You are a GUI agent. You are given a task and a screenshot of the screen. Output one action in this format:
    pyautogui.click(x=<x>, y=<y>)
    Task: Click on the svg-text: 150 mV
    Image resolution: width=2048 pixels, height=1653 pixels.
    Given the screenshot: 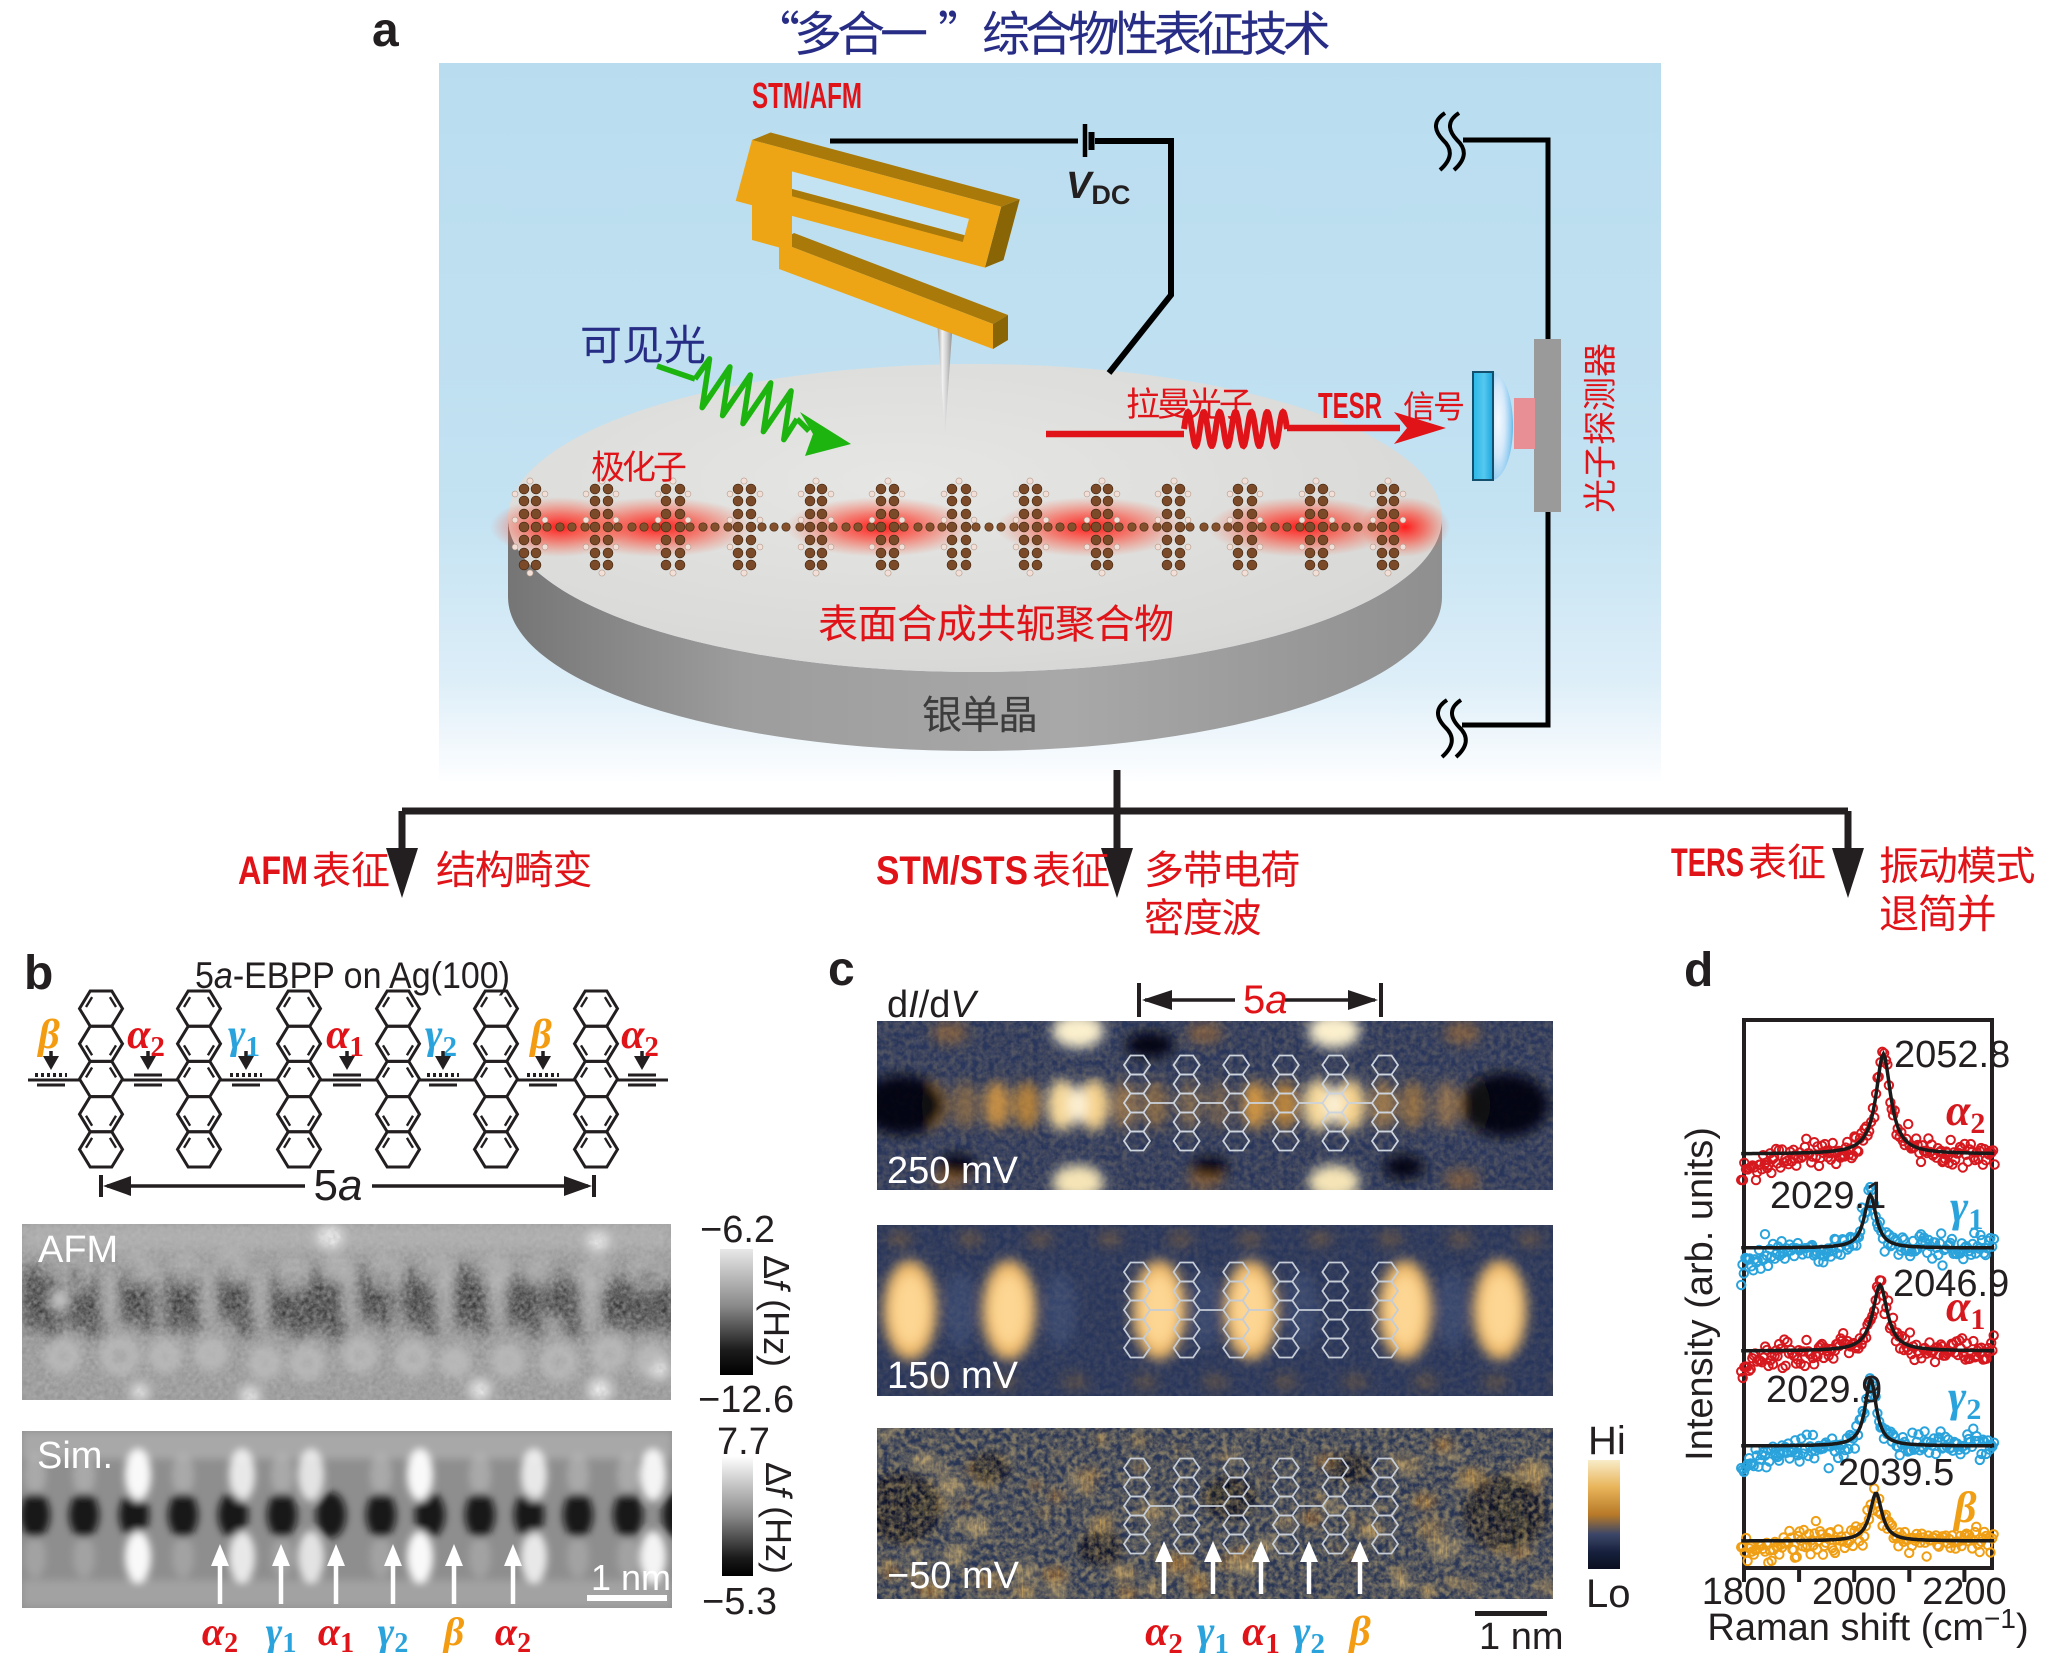 What is the action you would take?
    pyautogui.click(x=953, y=1376)
    